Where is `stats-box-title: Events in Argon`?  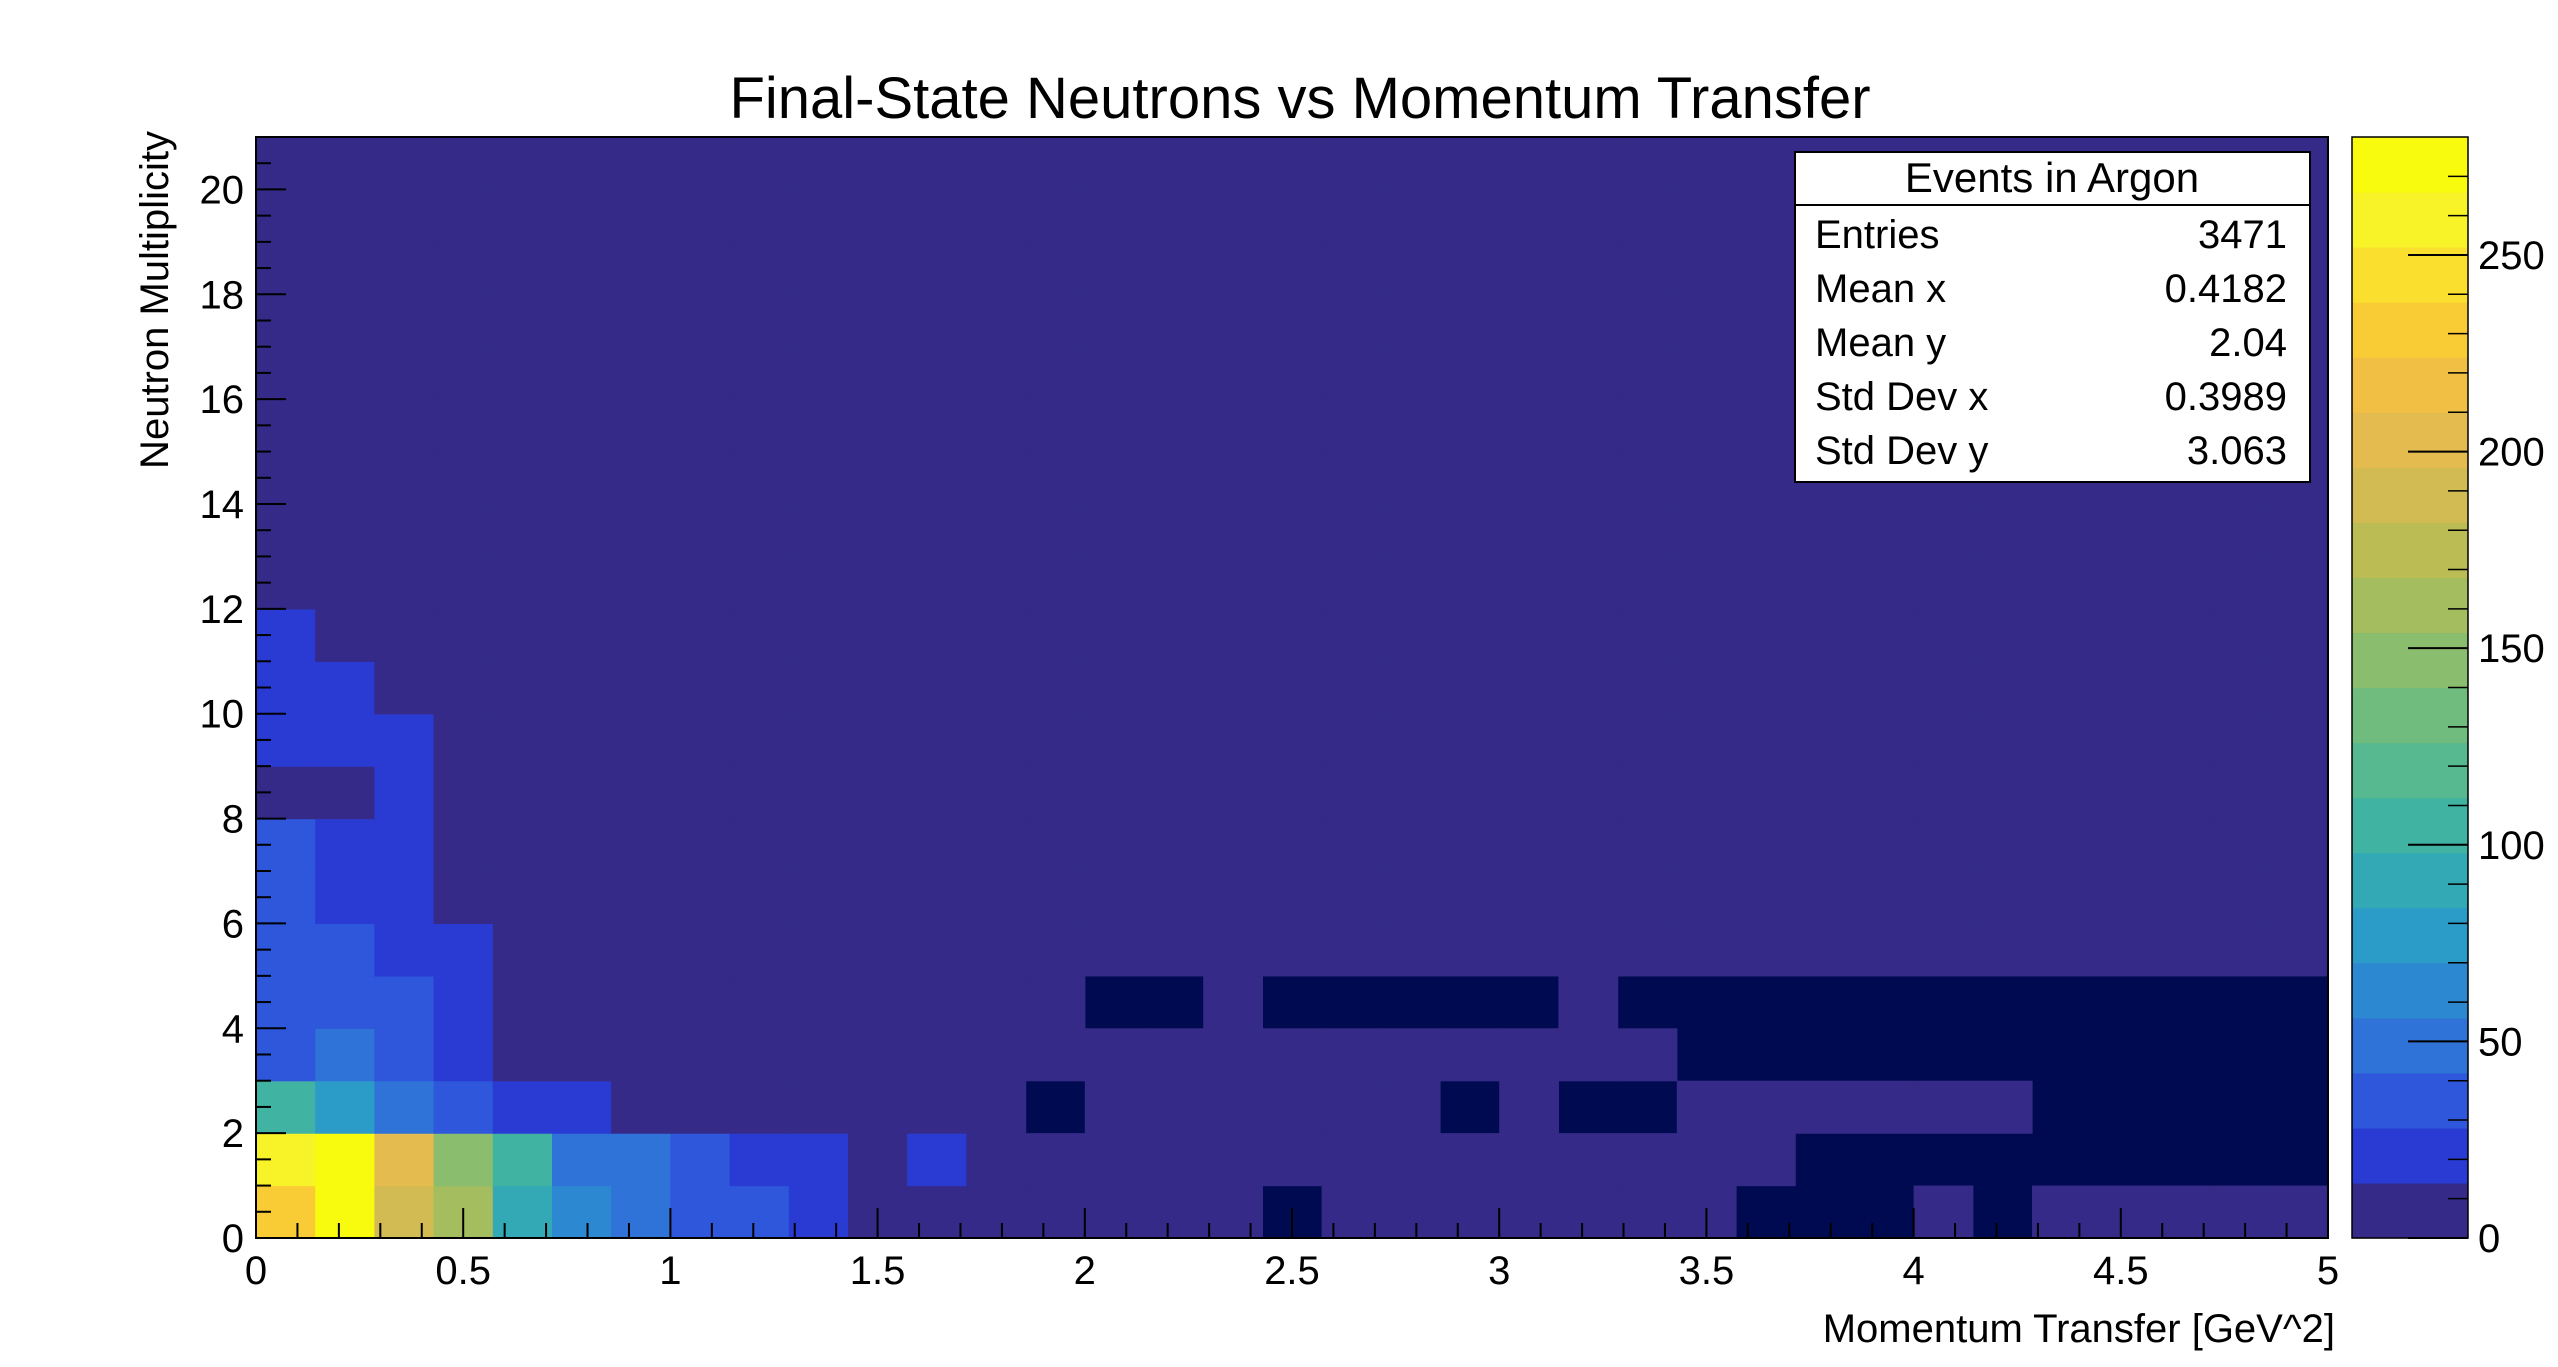 stats-box-title: Events in Argon is located at coordinates (2052, 177).